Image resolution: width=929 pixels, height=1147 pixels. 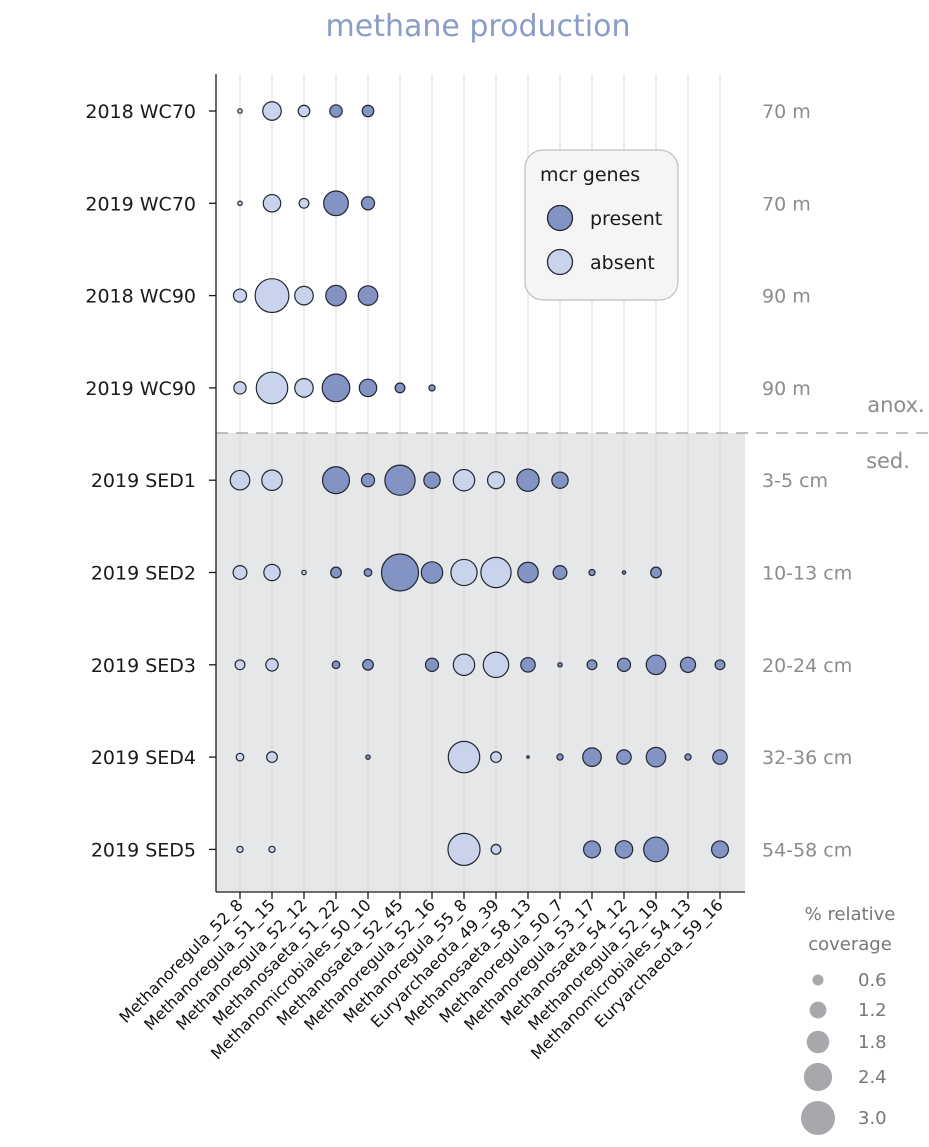 I want to click on sample-label-2019-wc90: 2019 WC90, so click(x=140, y=389).